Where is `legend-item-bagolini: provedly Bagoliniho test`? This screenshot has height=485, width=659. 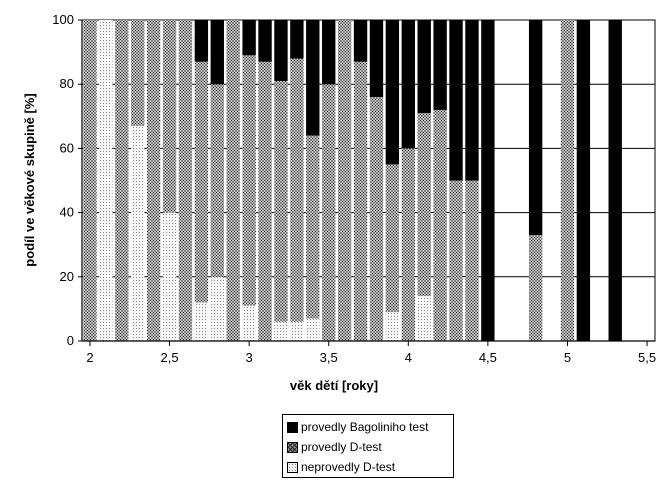 legend-item-bagolini: provedly Bagoliniho test is located at coordinates (368, 427).